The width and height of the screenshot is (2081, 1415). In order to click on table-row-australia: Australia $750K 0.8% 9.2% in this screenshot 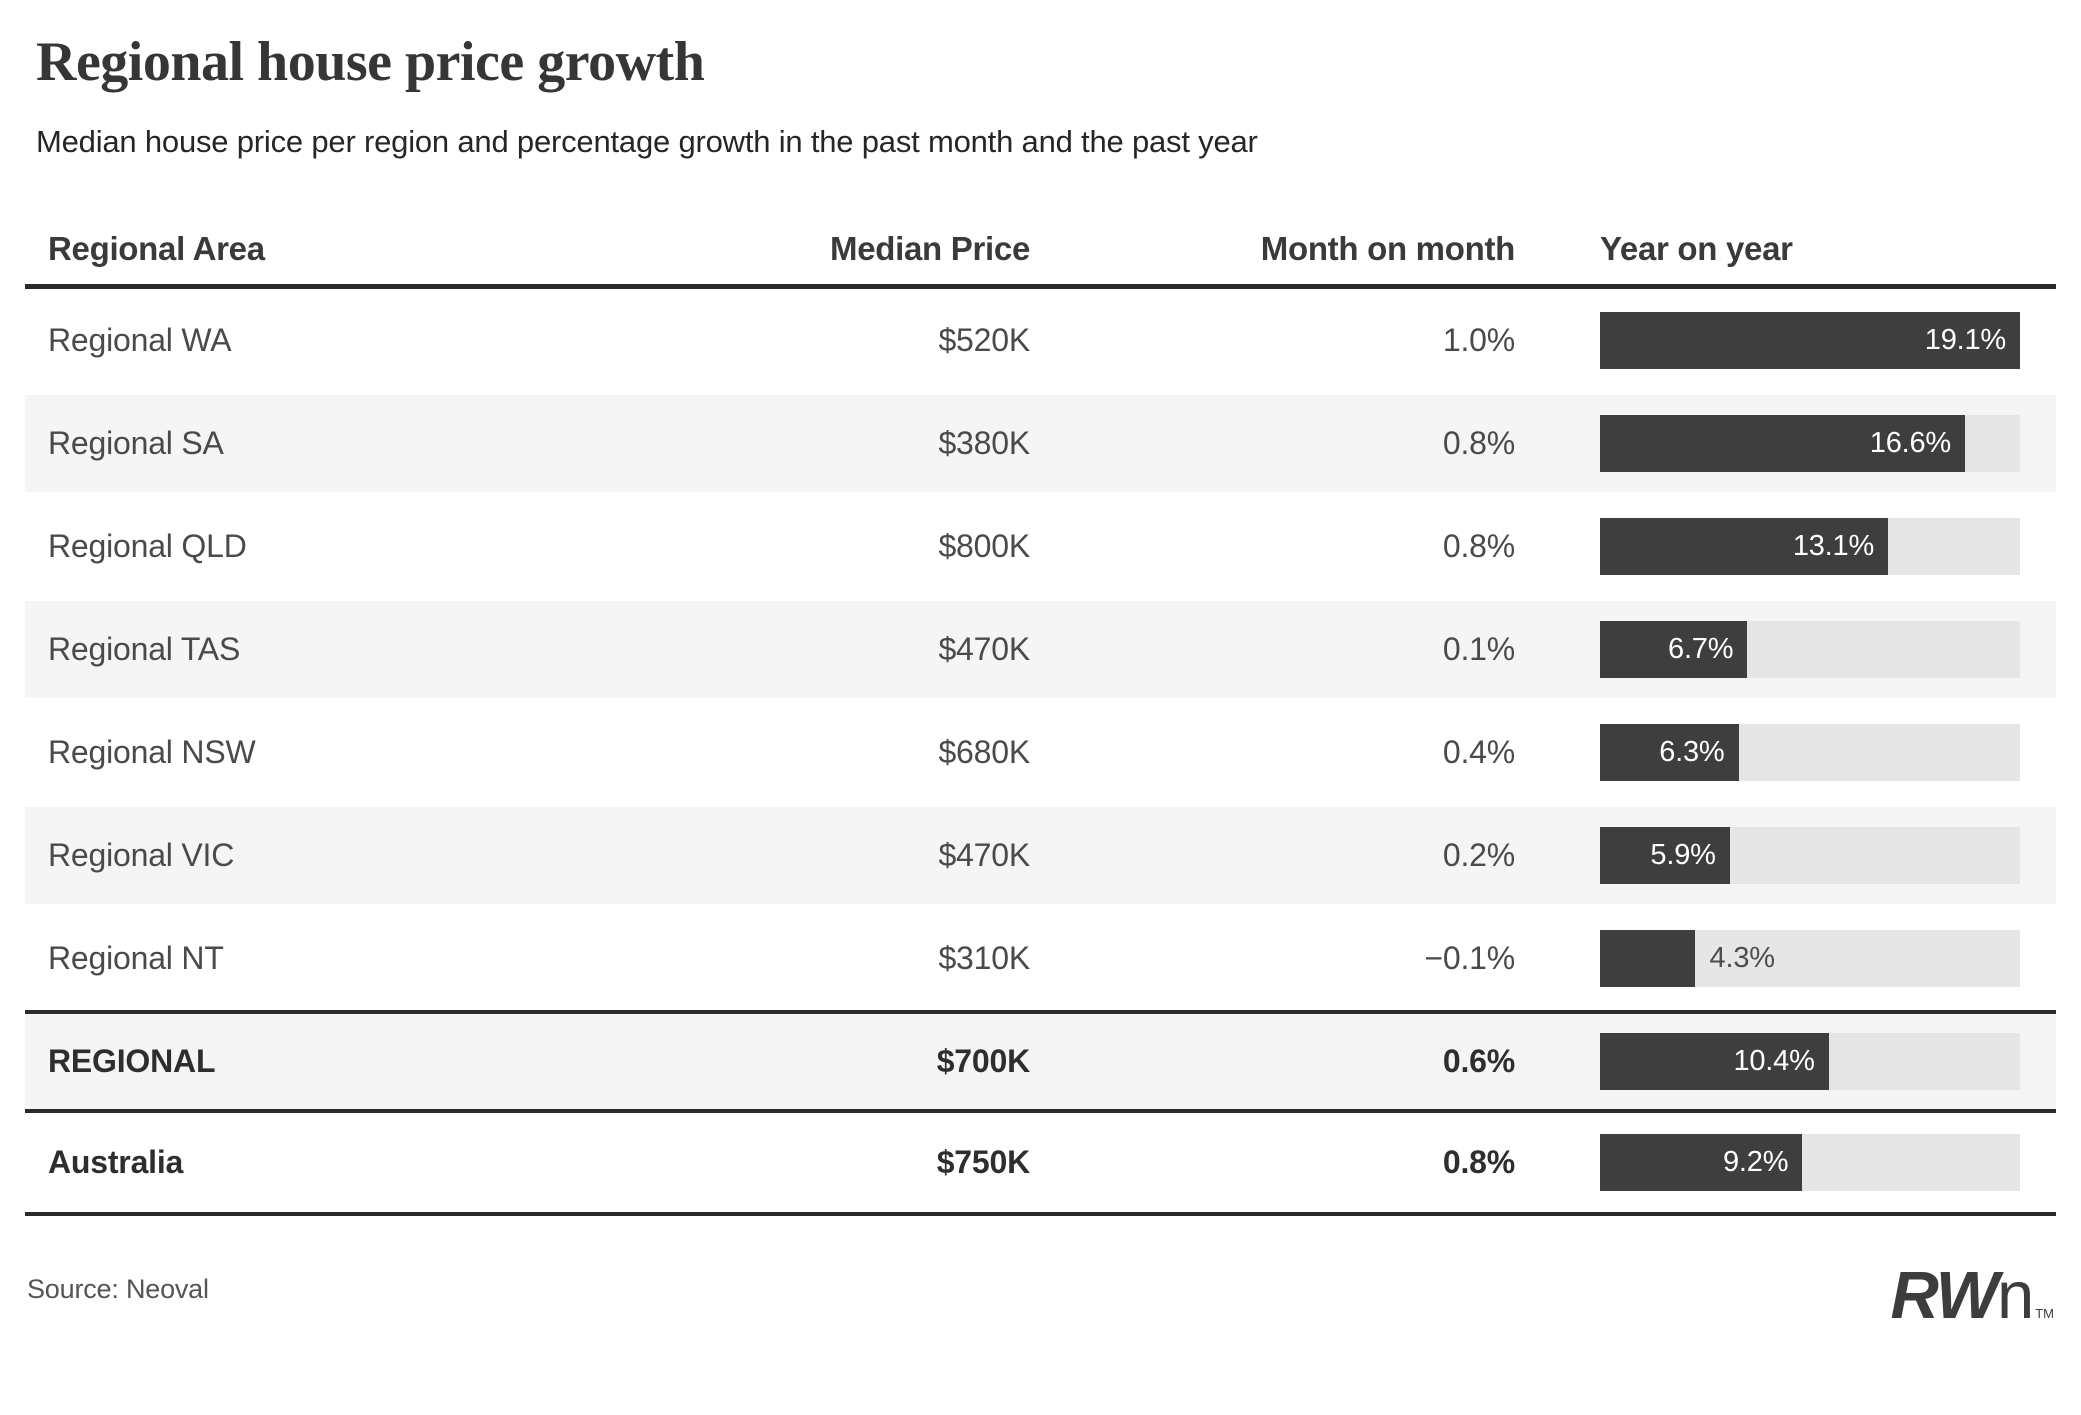, I will do `click(1040, 1164)`.